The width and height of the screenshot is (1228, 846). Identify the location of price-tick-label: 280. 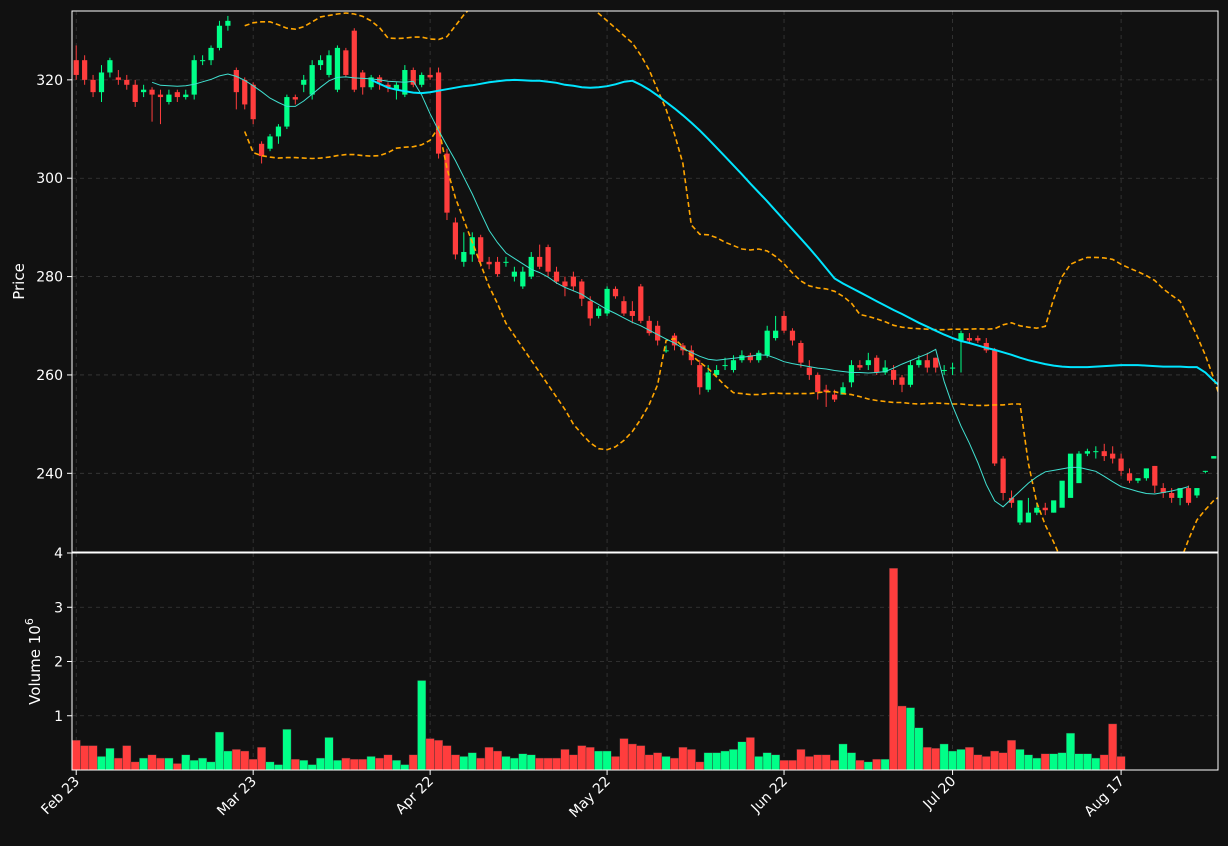
(49, 278).